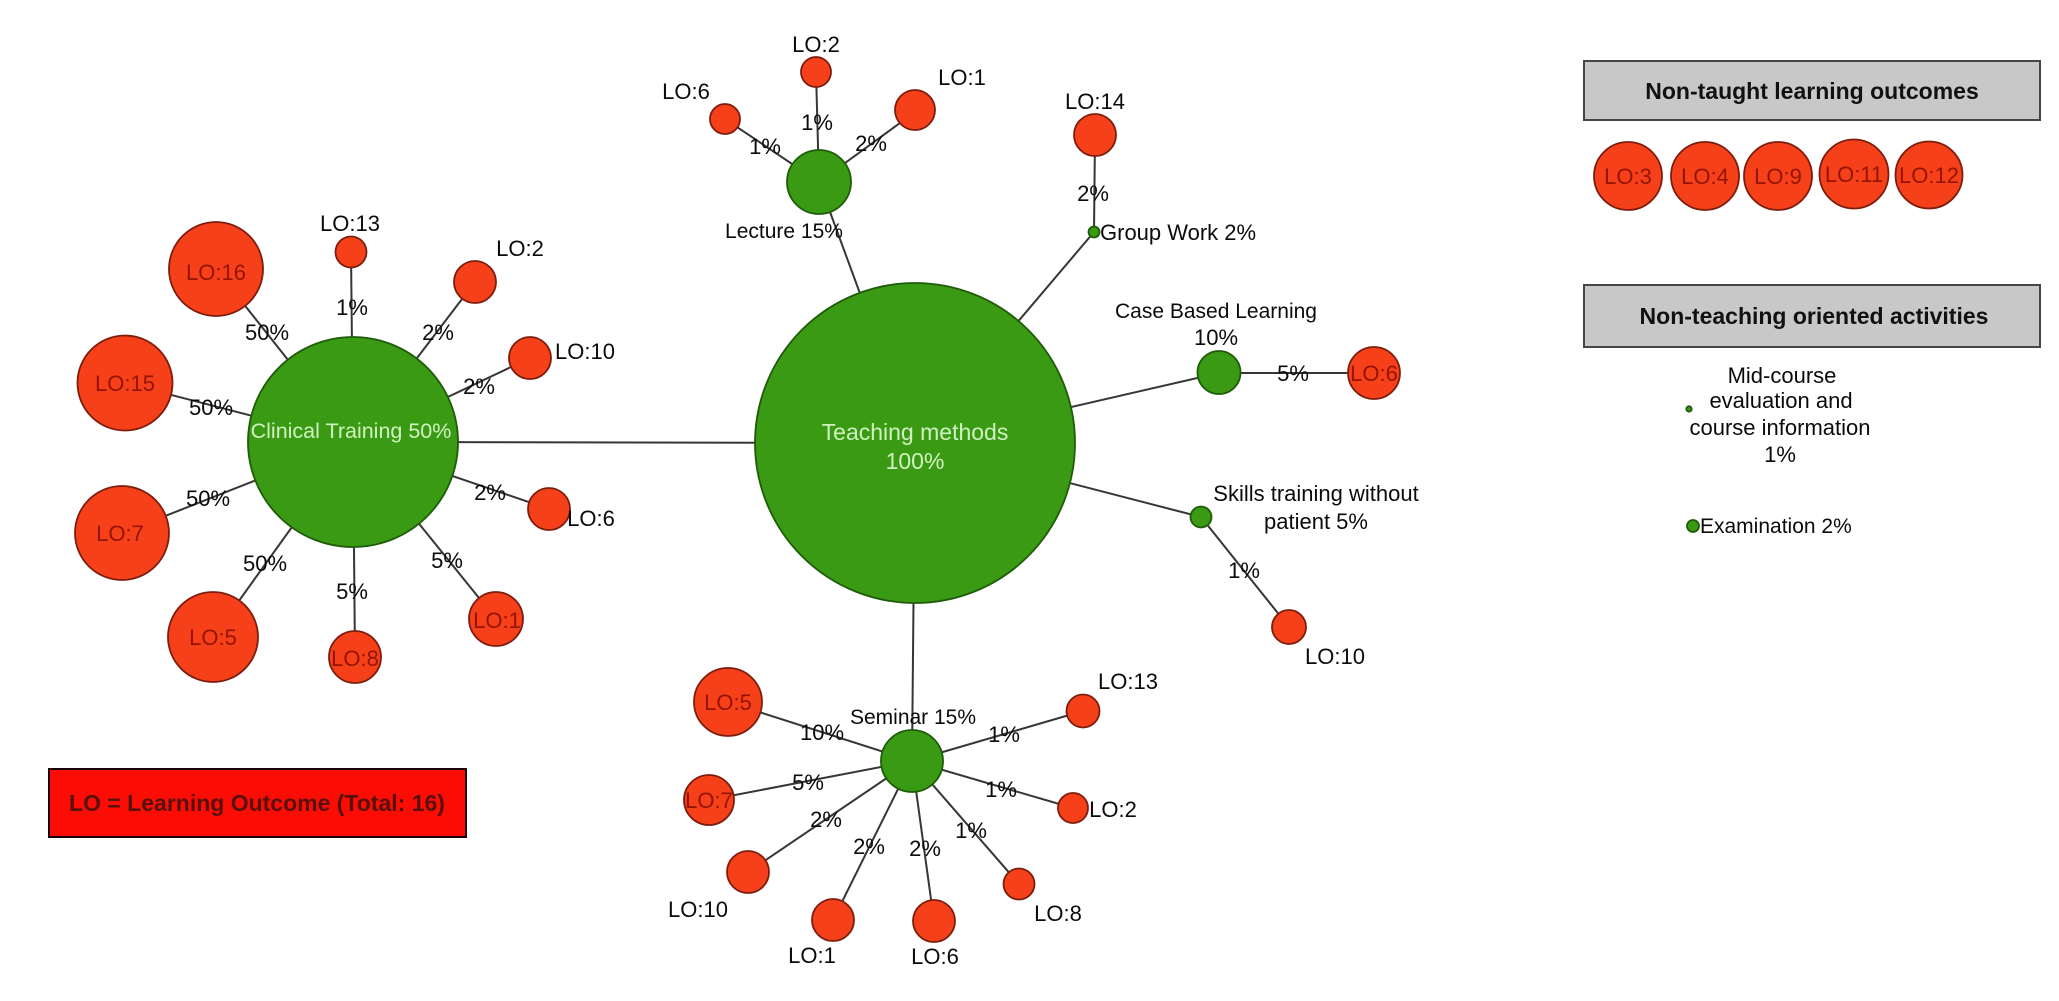 Image resolution: width=2059 pixels, height=1001 pixels. Describe the element at coordinates (915, 461) in the screenshot. I see `svg-text: 100%` at that location.